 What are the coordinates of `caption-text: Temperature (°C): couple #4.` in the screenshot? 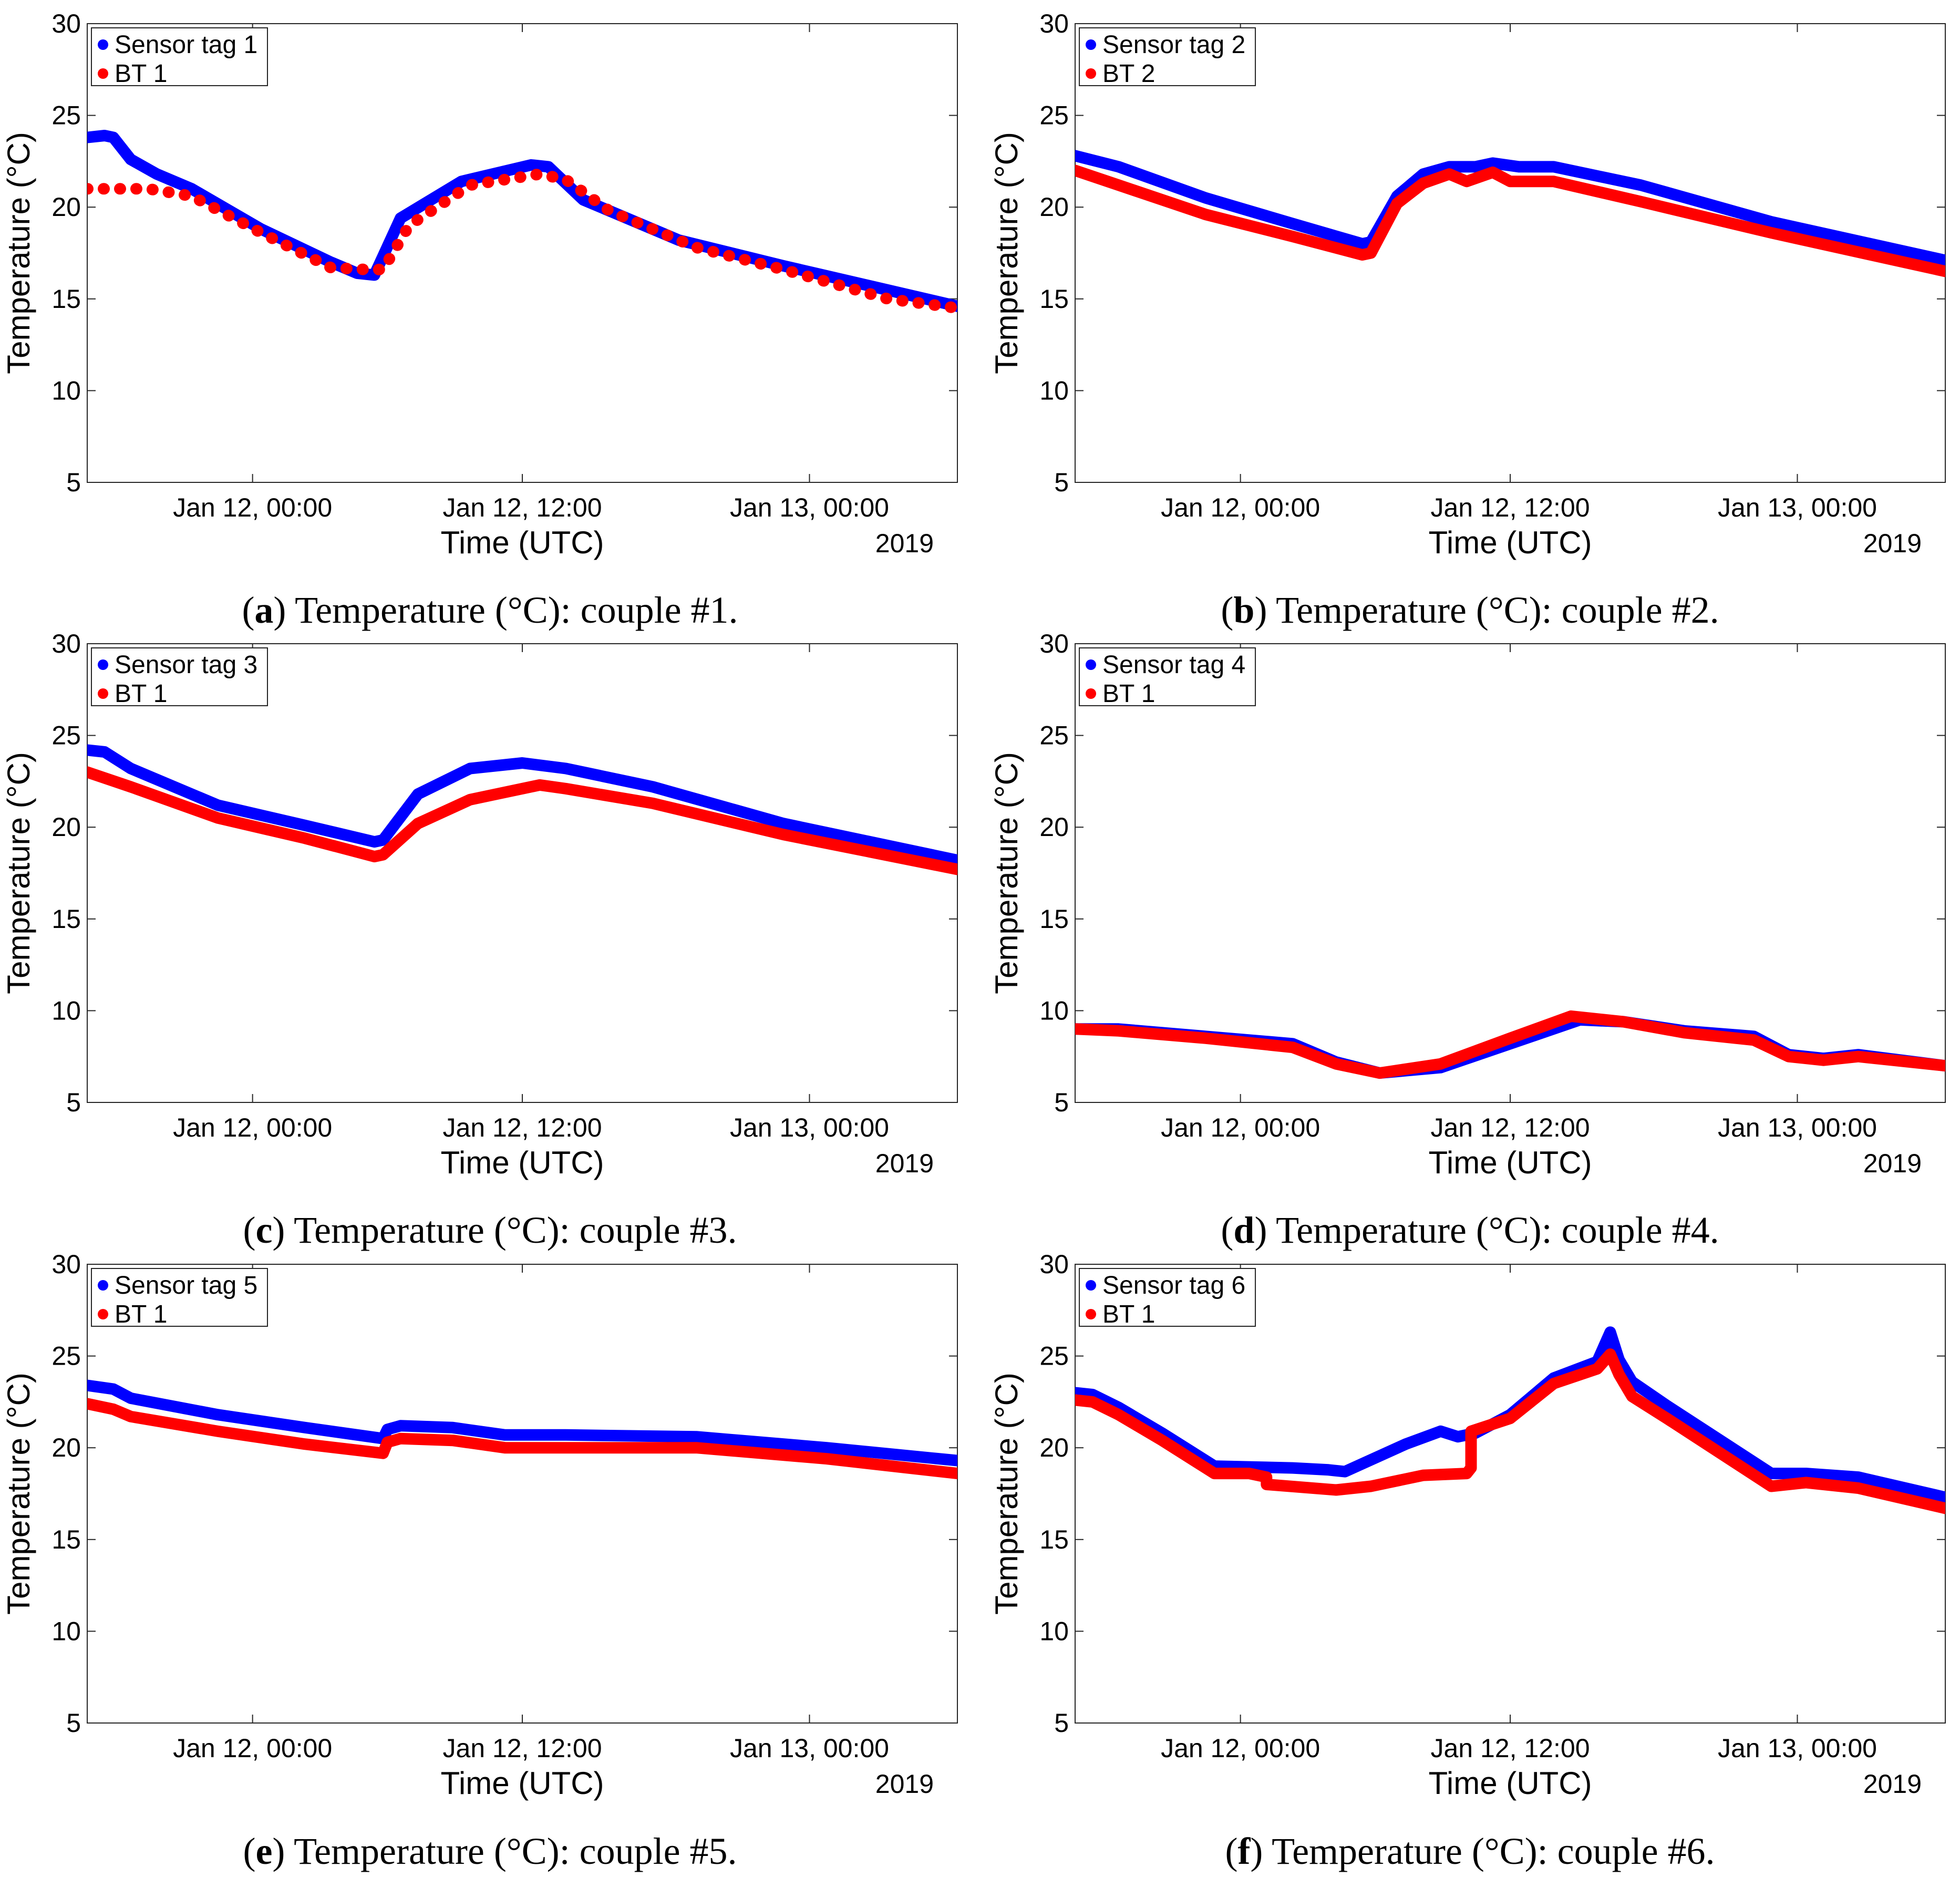 It's located at (1497, 1230).